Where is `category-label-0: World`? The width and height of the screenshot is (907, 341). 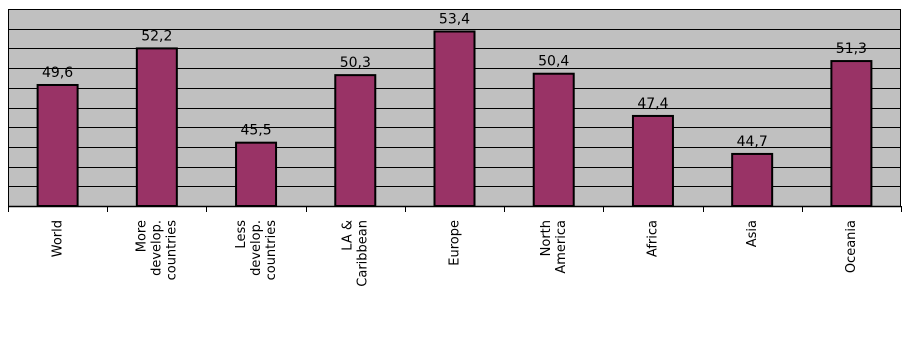
category-label-0: World is located at coordinates (57, 238).